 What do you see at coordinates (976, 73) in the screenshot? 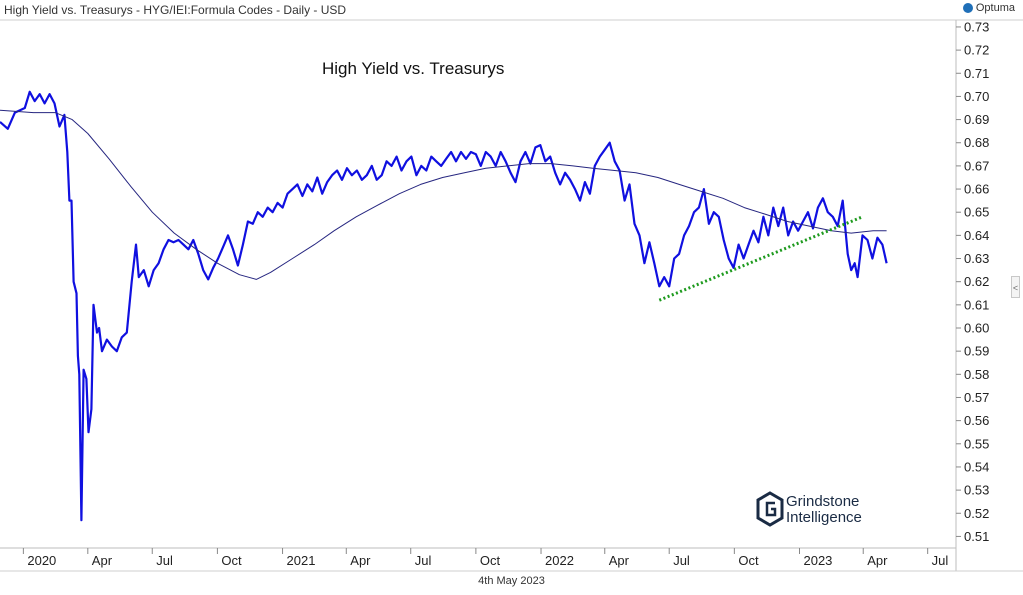
I see `y-tick-label-20: 0.71` at bounding box center [976, 73].